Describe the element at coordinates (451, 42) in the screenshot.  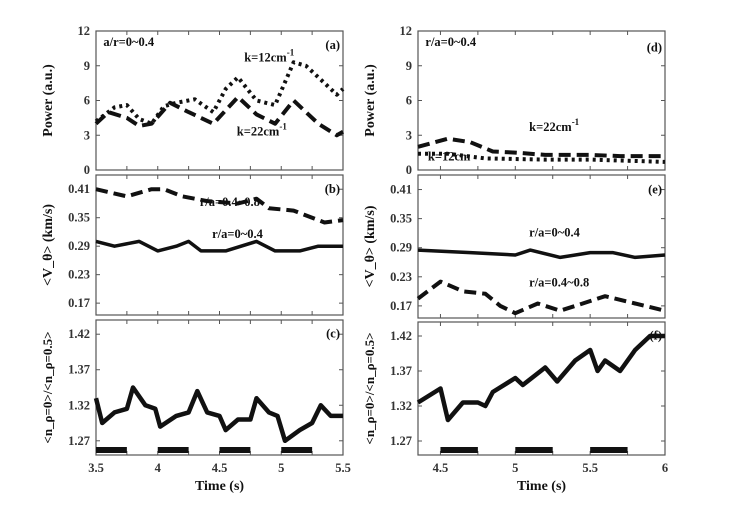
I see `region-annotation: r/a=0~0.4` at that location.